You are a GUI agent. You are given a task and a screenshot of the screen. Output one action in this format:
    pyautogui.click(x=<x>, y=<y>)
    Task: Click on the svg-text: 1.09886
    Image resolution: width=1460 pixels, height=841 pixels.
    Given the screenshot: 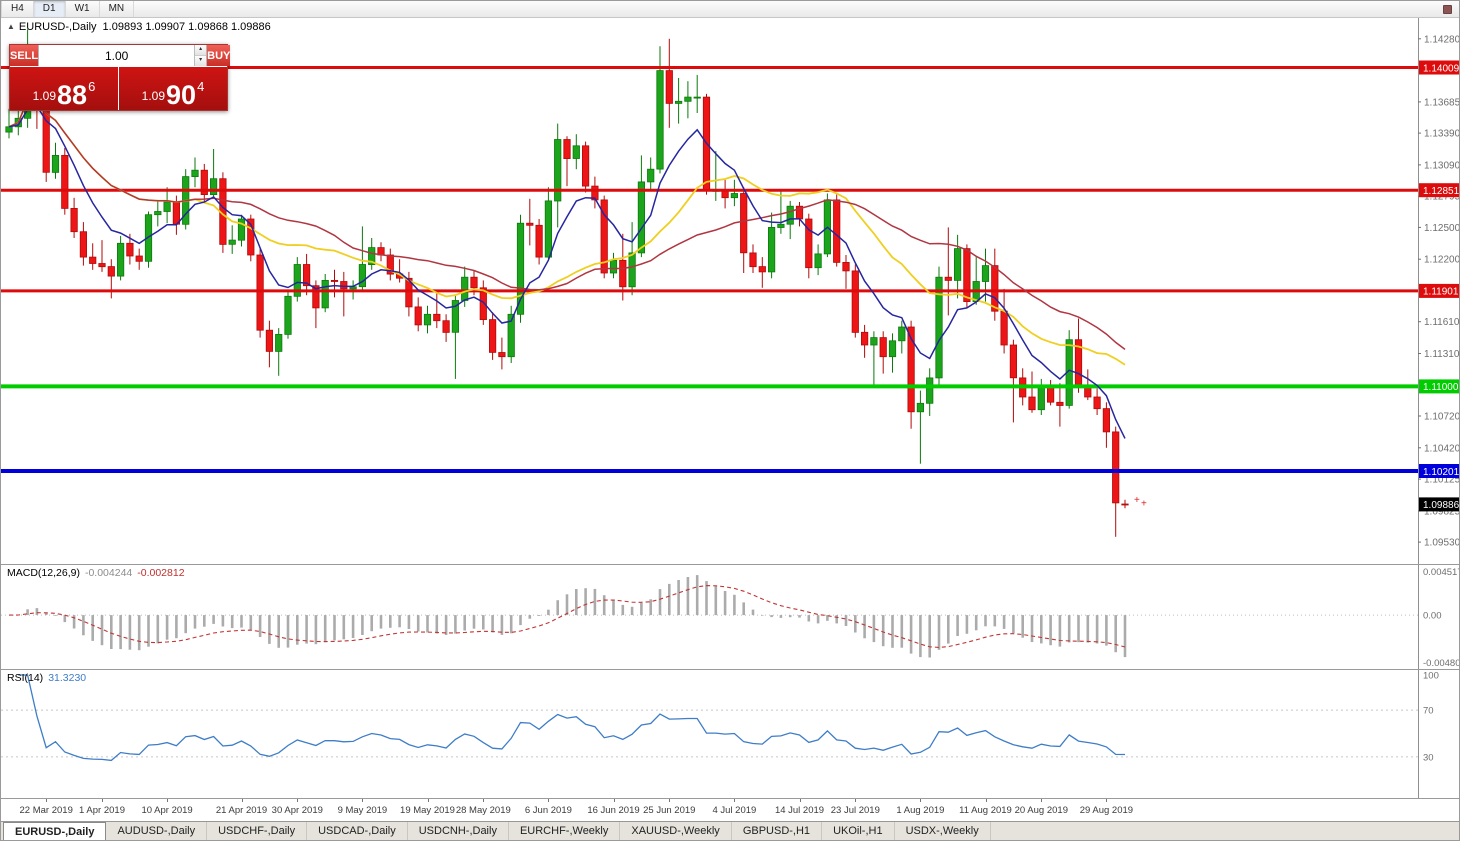 What is the action you would take?
    pyautogui.click(x=1441, y=505)
    